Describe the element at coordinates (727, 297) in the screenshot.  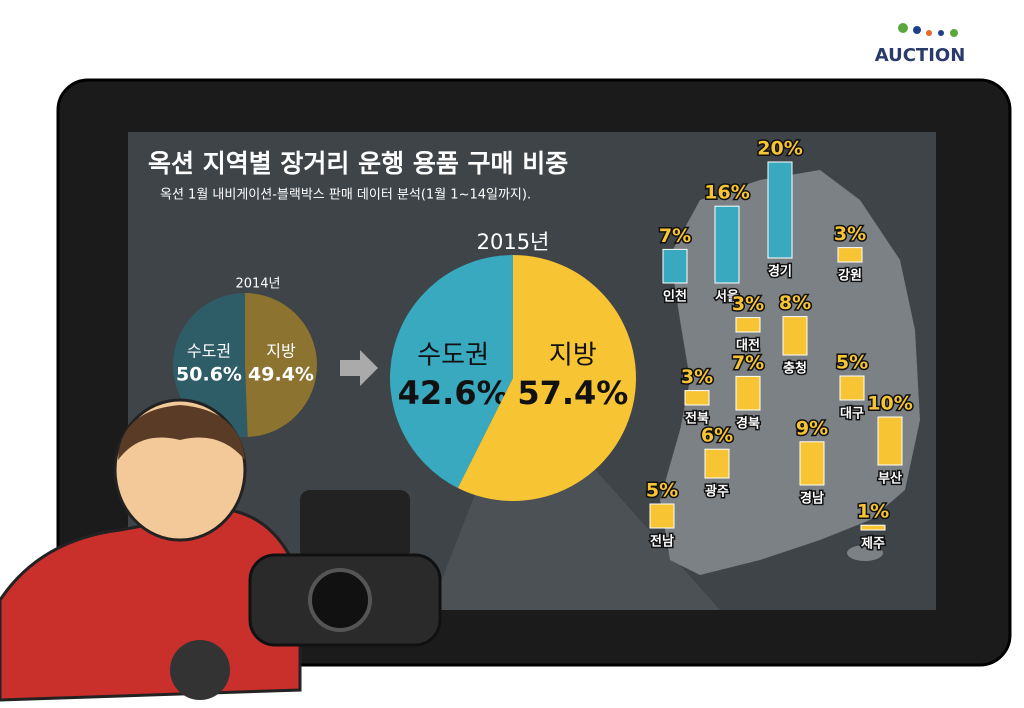
I see `region-label: 서울` at that location.